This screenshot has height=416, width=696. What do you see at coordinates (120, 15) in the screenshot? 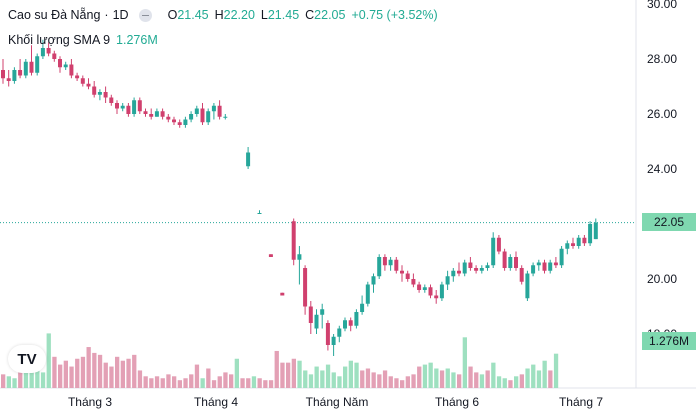
I see `interval-label: 1D` at bounding box center [120, 15].